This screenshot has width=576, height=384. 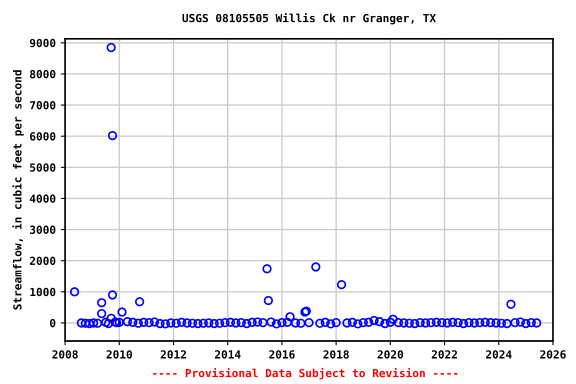 What do you see at coordinates (53, 323) in the screenshot?
I see `y-tick-label: 0` at bounding box center [53, 323].